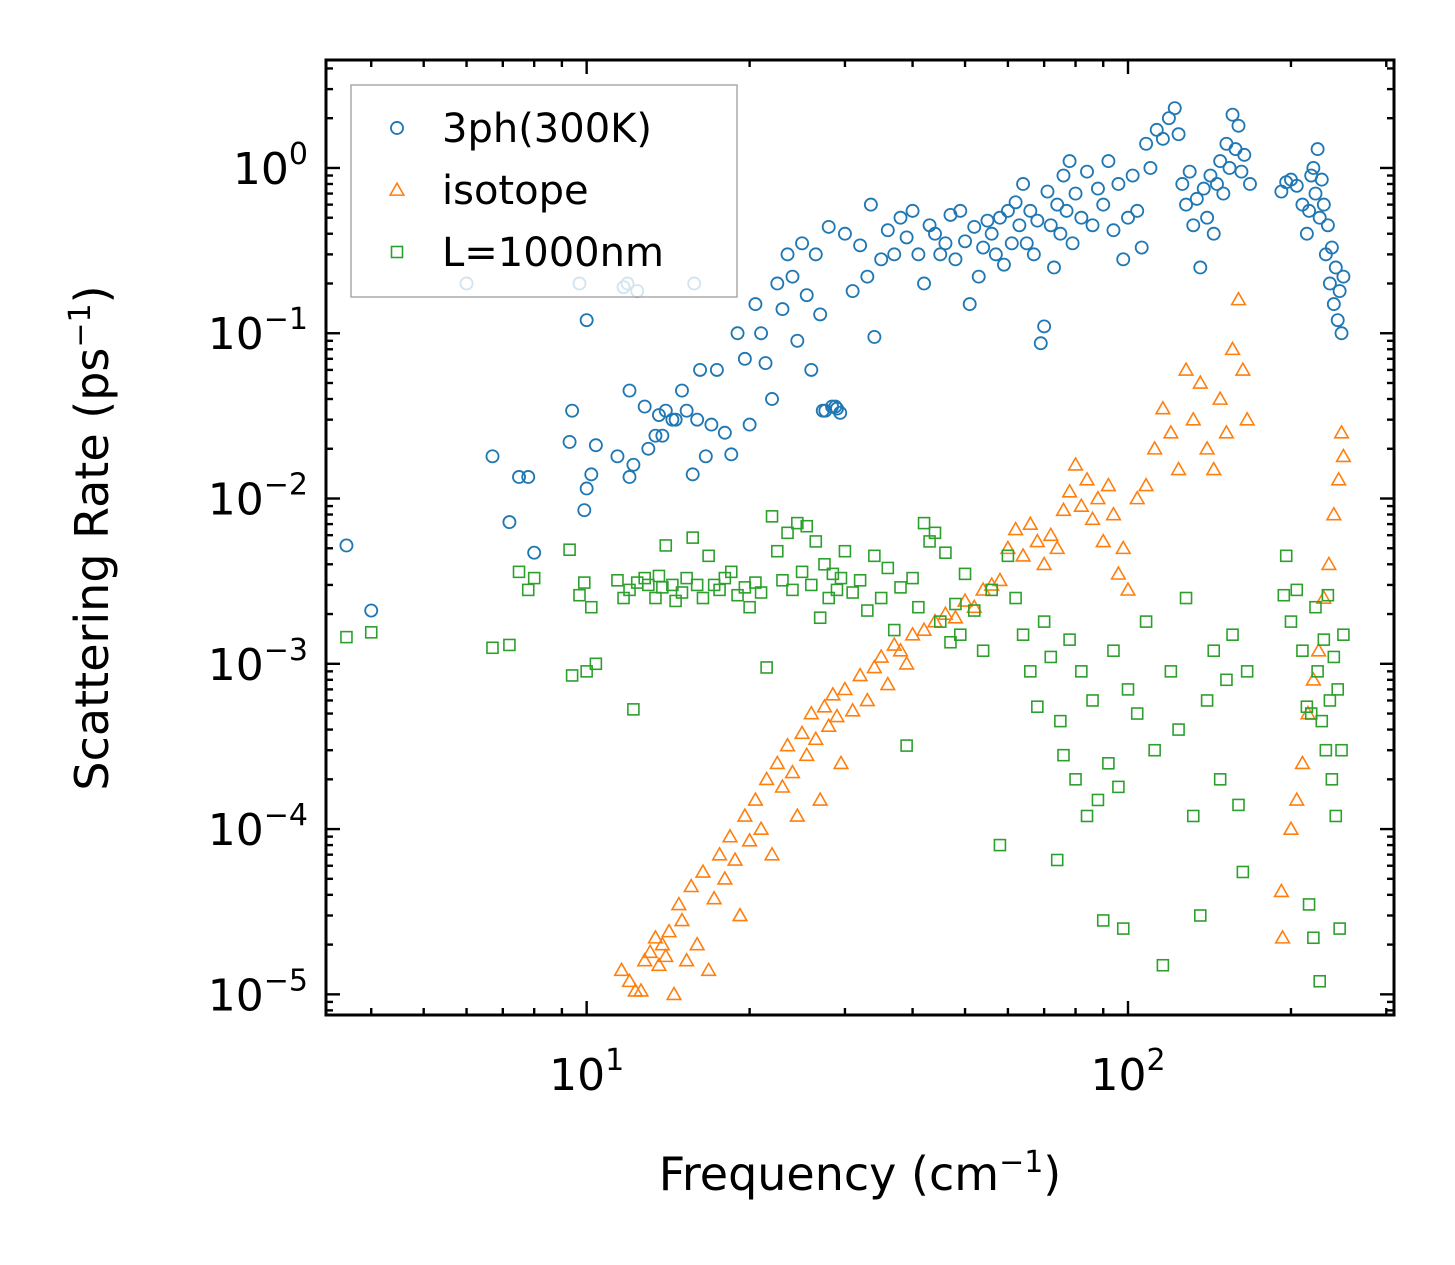 This screenshot has height=1265, width=1455. What do you see at coordinates (258, 331) in the screenshot?
I see `y-tick-label: 10⁻¹` at bounding box center [258, 331].